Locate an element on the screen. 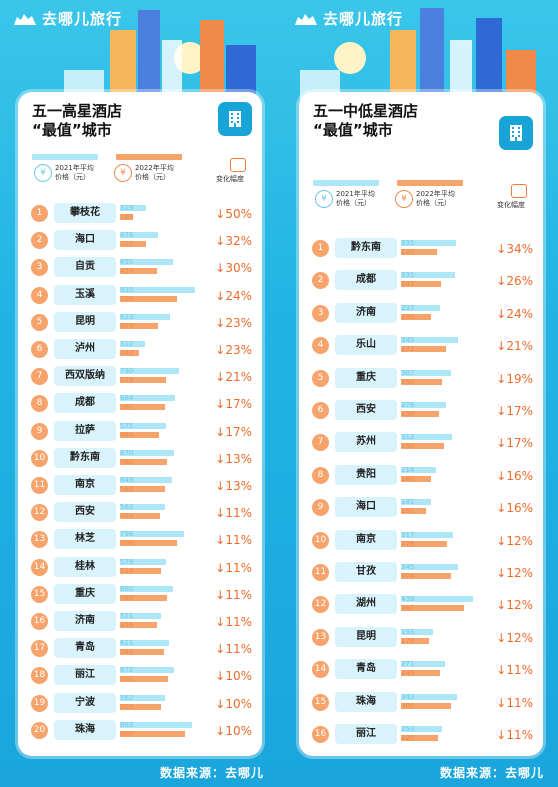 The height and width of the screenshot is (787, 558). city-label: 苏州 is located at coordinates (366, 442).